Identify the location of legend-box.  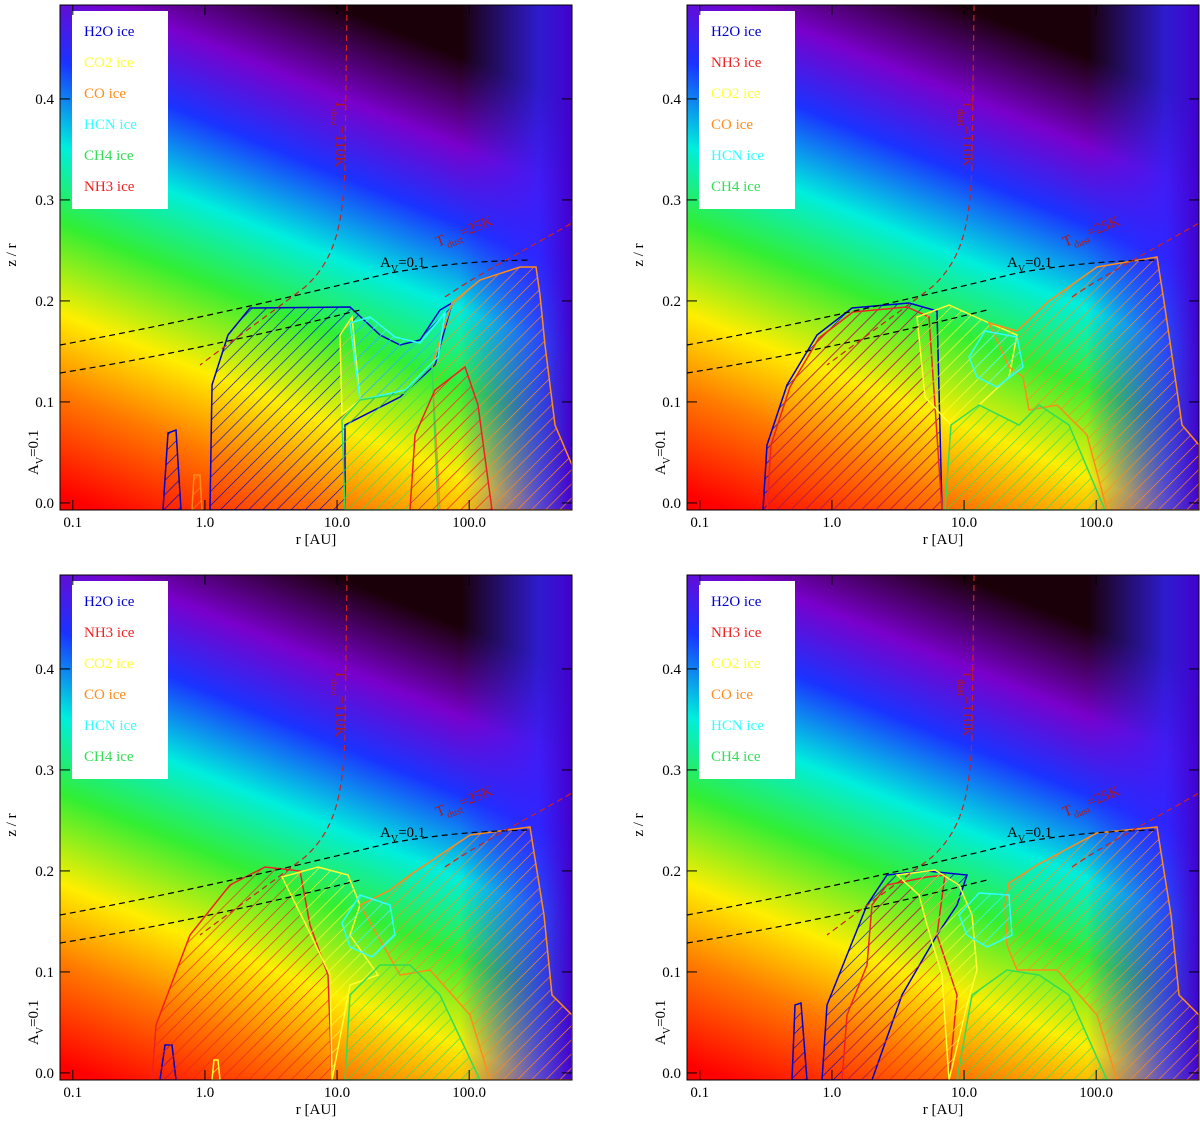
(747, 110).